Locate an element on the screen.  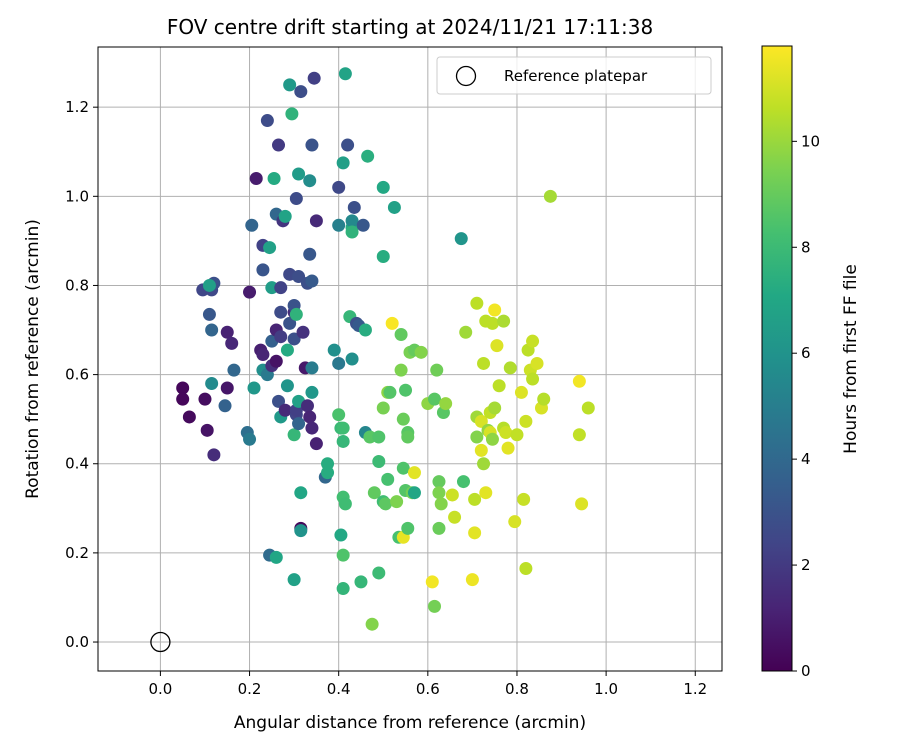
y-tick-label: 0.8 is located at coordinates (77, 285).